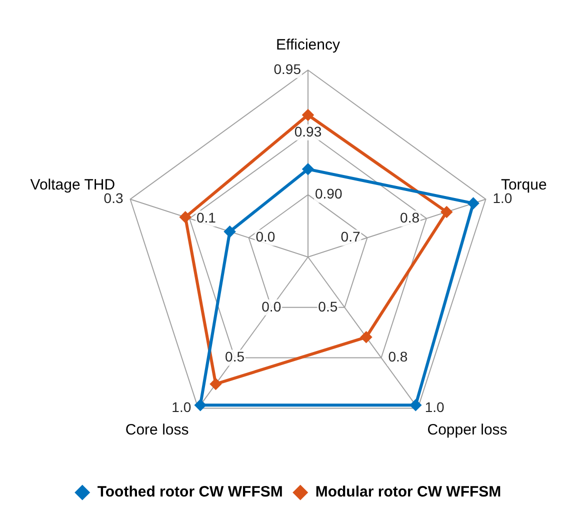  I want to click on spoke-label: Core loss, so click(157, 429).